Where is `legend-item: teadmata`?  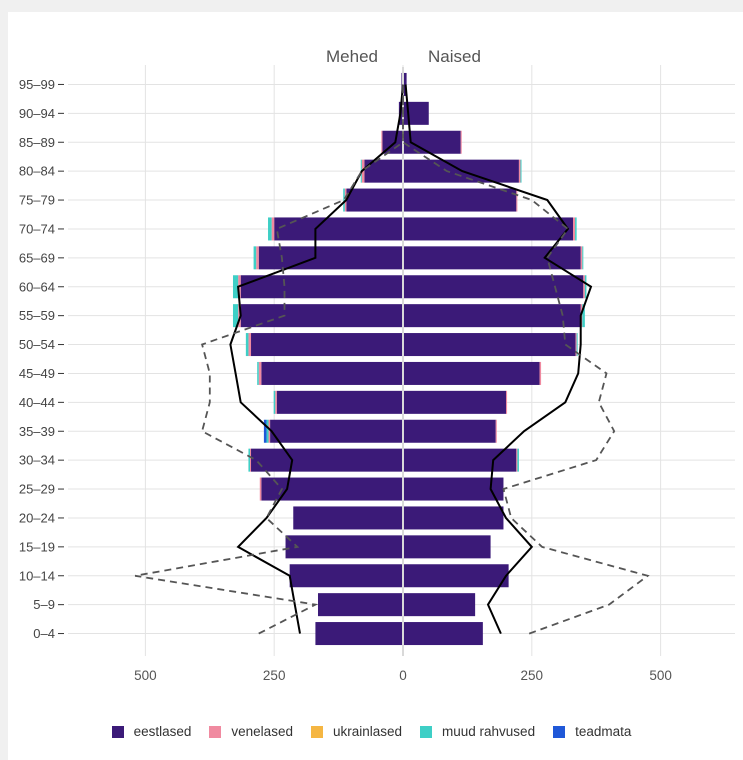
legend-item: teadmata is located at coordinates (592, 731).